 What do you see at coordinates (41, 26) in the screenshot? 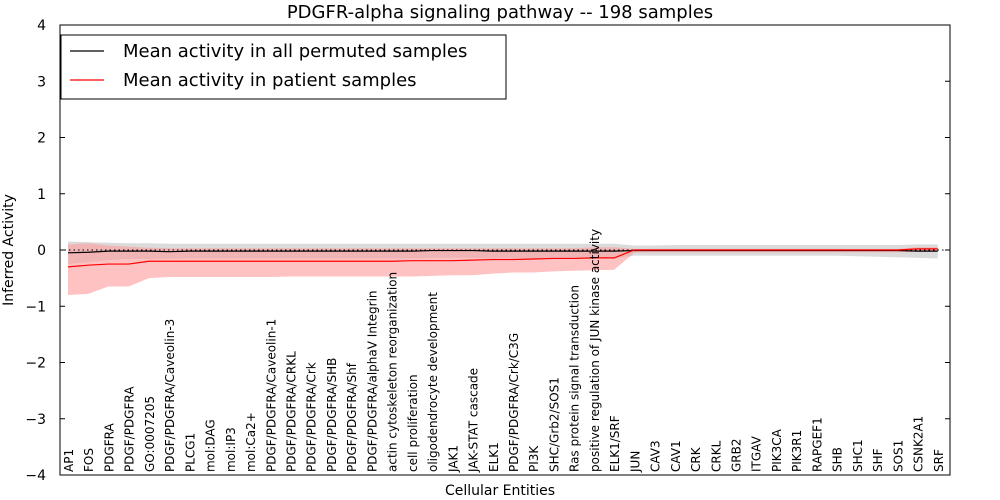
I see `y-tick-label: 4` at bounding box center [41, 26].